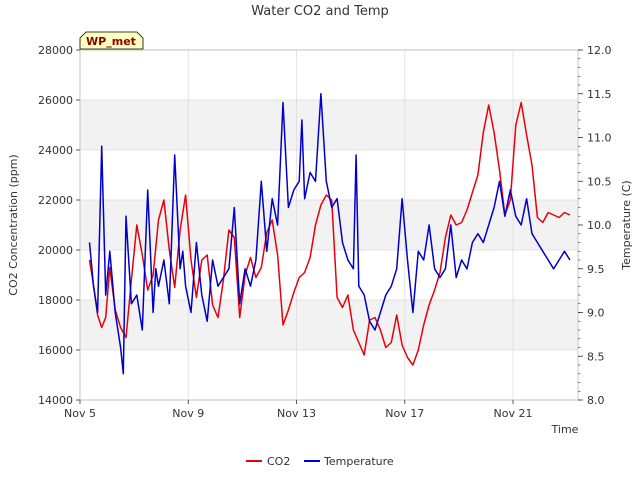 The width and height of the screenshot is (640, 484). What do you see at coordinates (596, 400) in the screenshot?
I see `right-tick-label: 8.0` at bounding box center [596, 400].